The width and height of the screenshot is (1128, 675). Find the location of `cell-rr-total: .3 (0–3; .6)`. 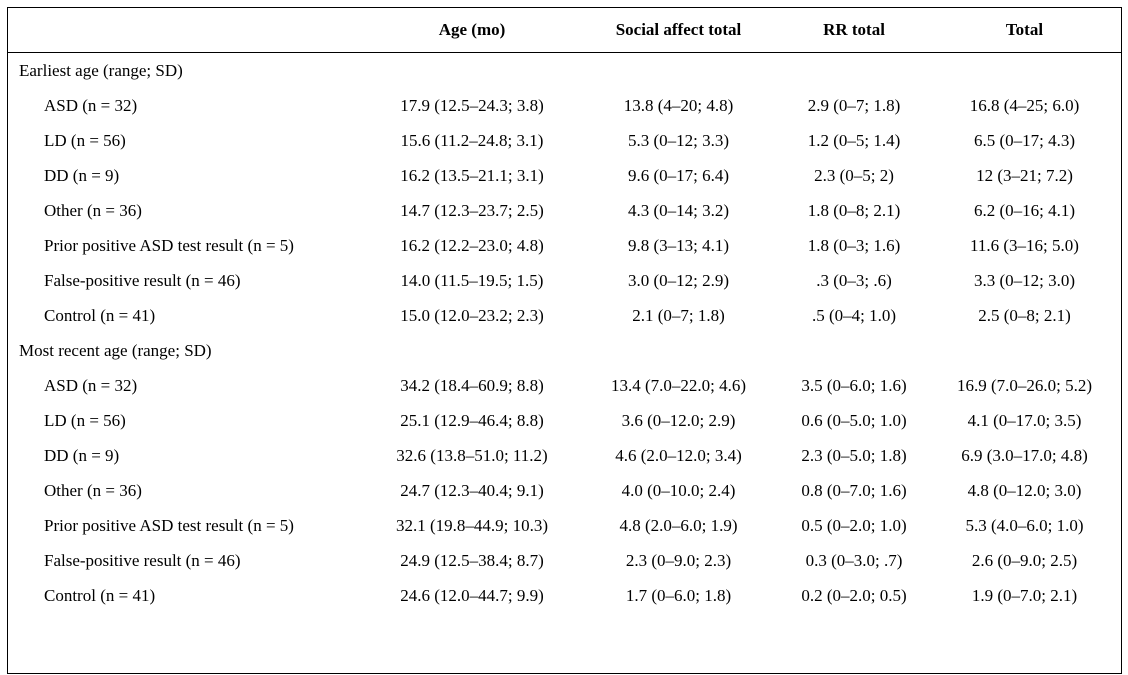

cell-rr-total: .3 (0–3; .6) is located at coordinates (854, 280).